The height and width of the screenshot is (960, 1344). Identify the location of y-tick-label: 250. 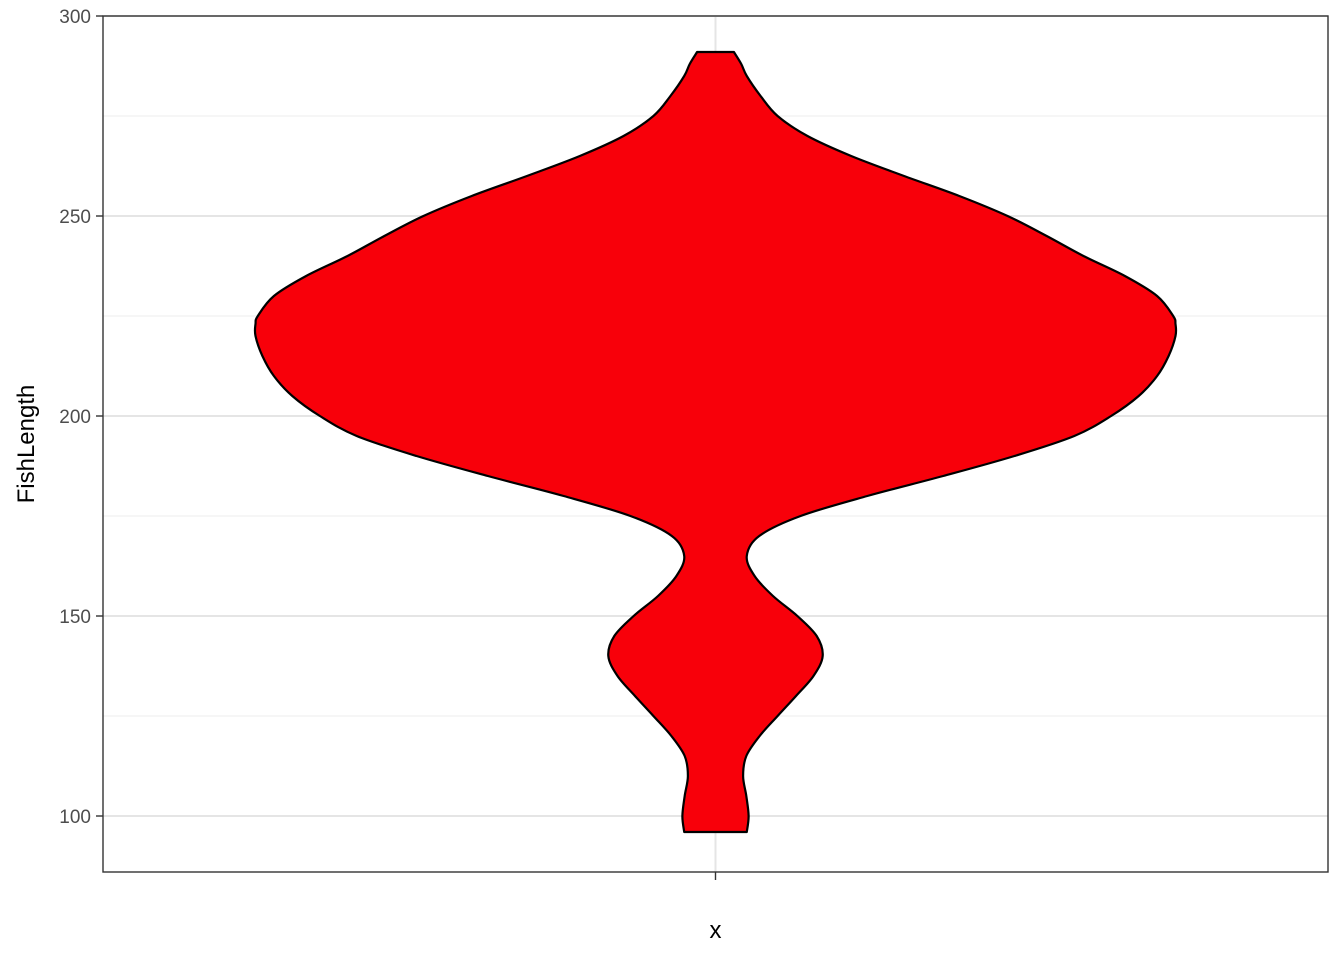
(75, 217).